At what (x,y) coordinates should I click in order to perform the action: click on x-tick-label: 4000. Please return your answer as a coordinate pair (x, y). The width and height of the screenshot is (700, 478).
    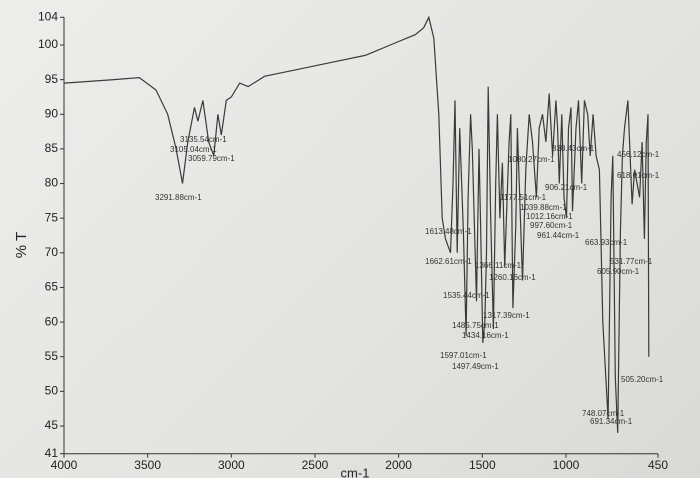
    Looking at the image, I should click on (64, 465).